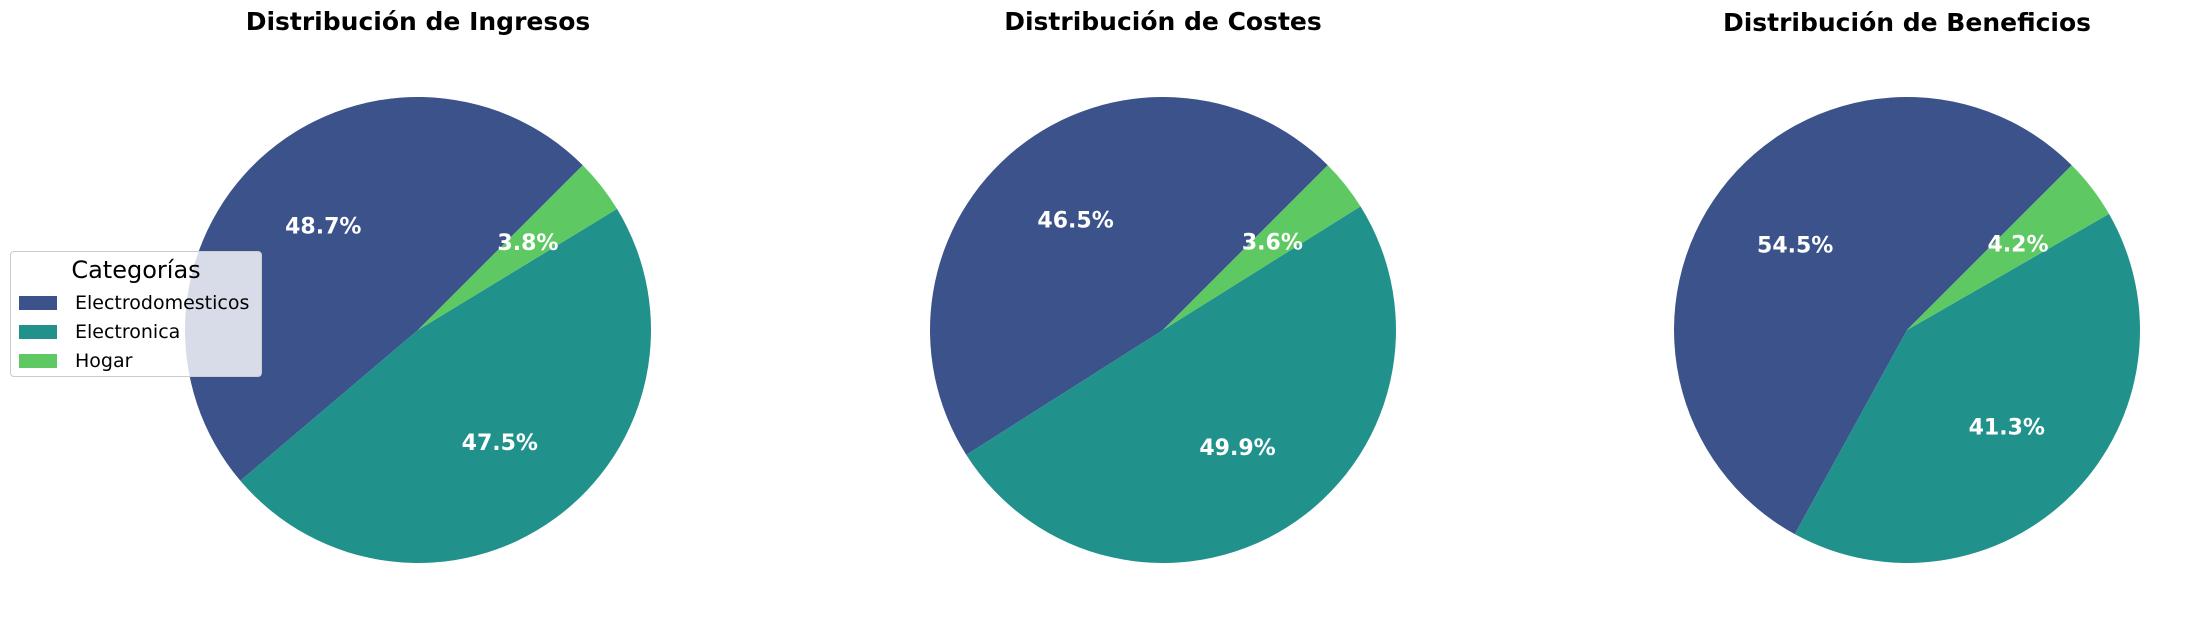 This screenshot has width=2208, height=623. Describe the element at coordinates (323, 227) in the screenshot. I see `pie-percent-label: 48.7%` at that location.